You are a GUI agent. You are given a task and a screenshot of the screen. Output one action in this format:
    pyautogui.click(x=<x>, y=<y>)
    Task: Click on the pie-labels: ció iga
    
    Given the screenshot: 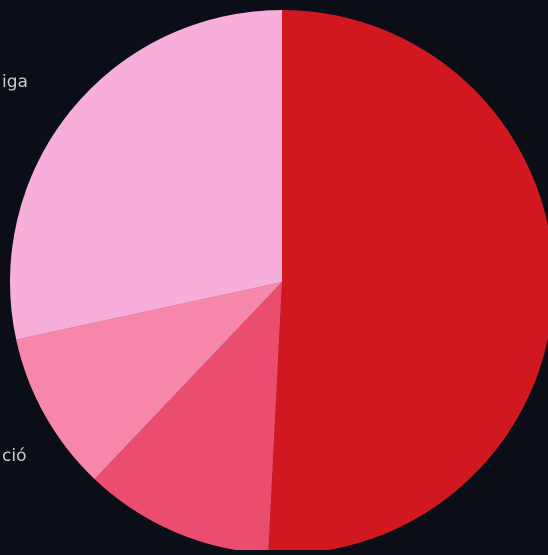 What is the action you would take?
    pyautogui.click(x=15, y=269)
    